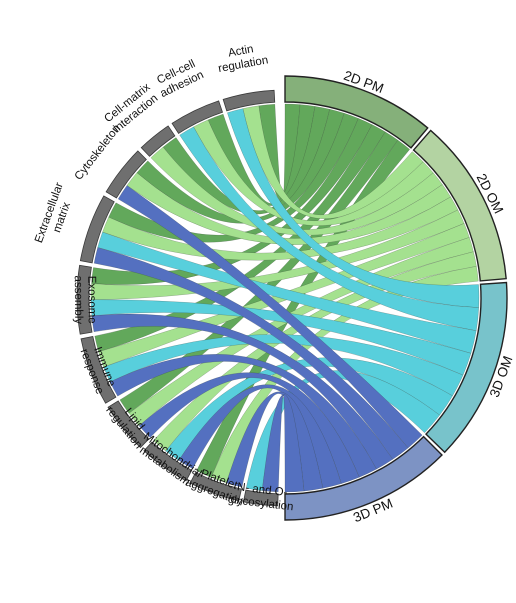 This screenshot has width=516, height=603. I want to click on group-arc-3dpm, so click(363, 478).